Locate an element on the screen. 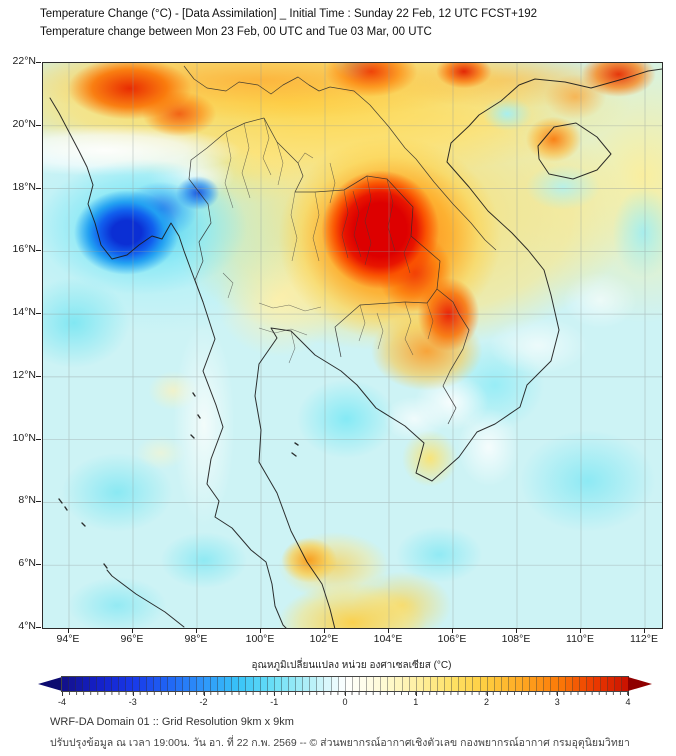 The image size is (676, 756). x-axis-tick-label: 100°E is located at coordinates (260, 639).